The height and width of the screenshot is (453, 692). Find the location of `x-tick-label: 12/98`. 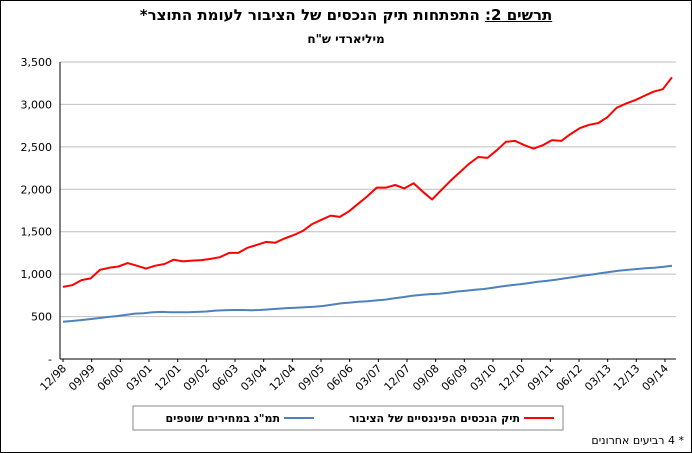

x-tick-label: 12/98 is located at coordinates (54, 378).